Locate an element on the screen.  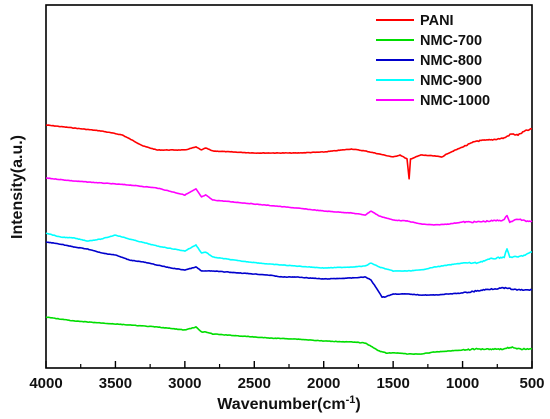
legend-label-nmc-700: NMC-700 is located at coordinates (451, 41).